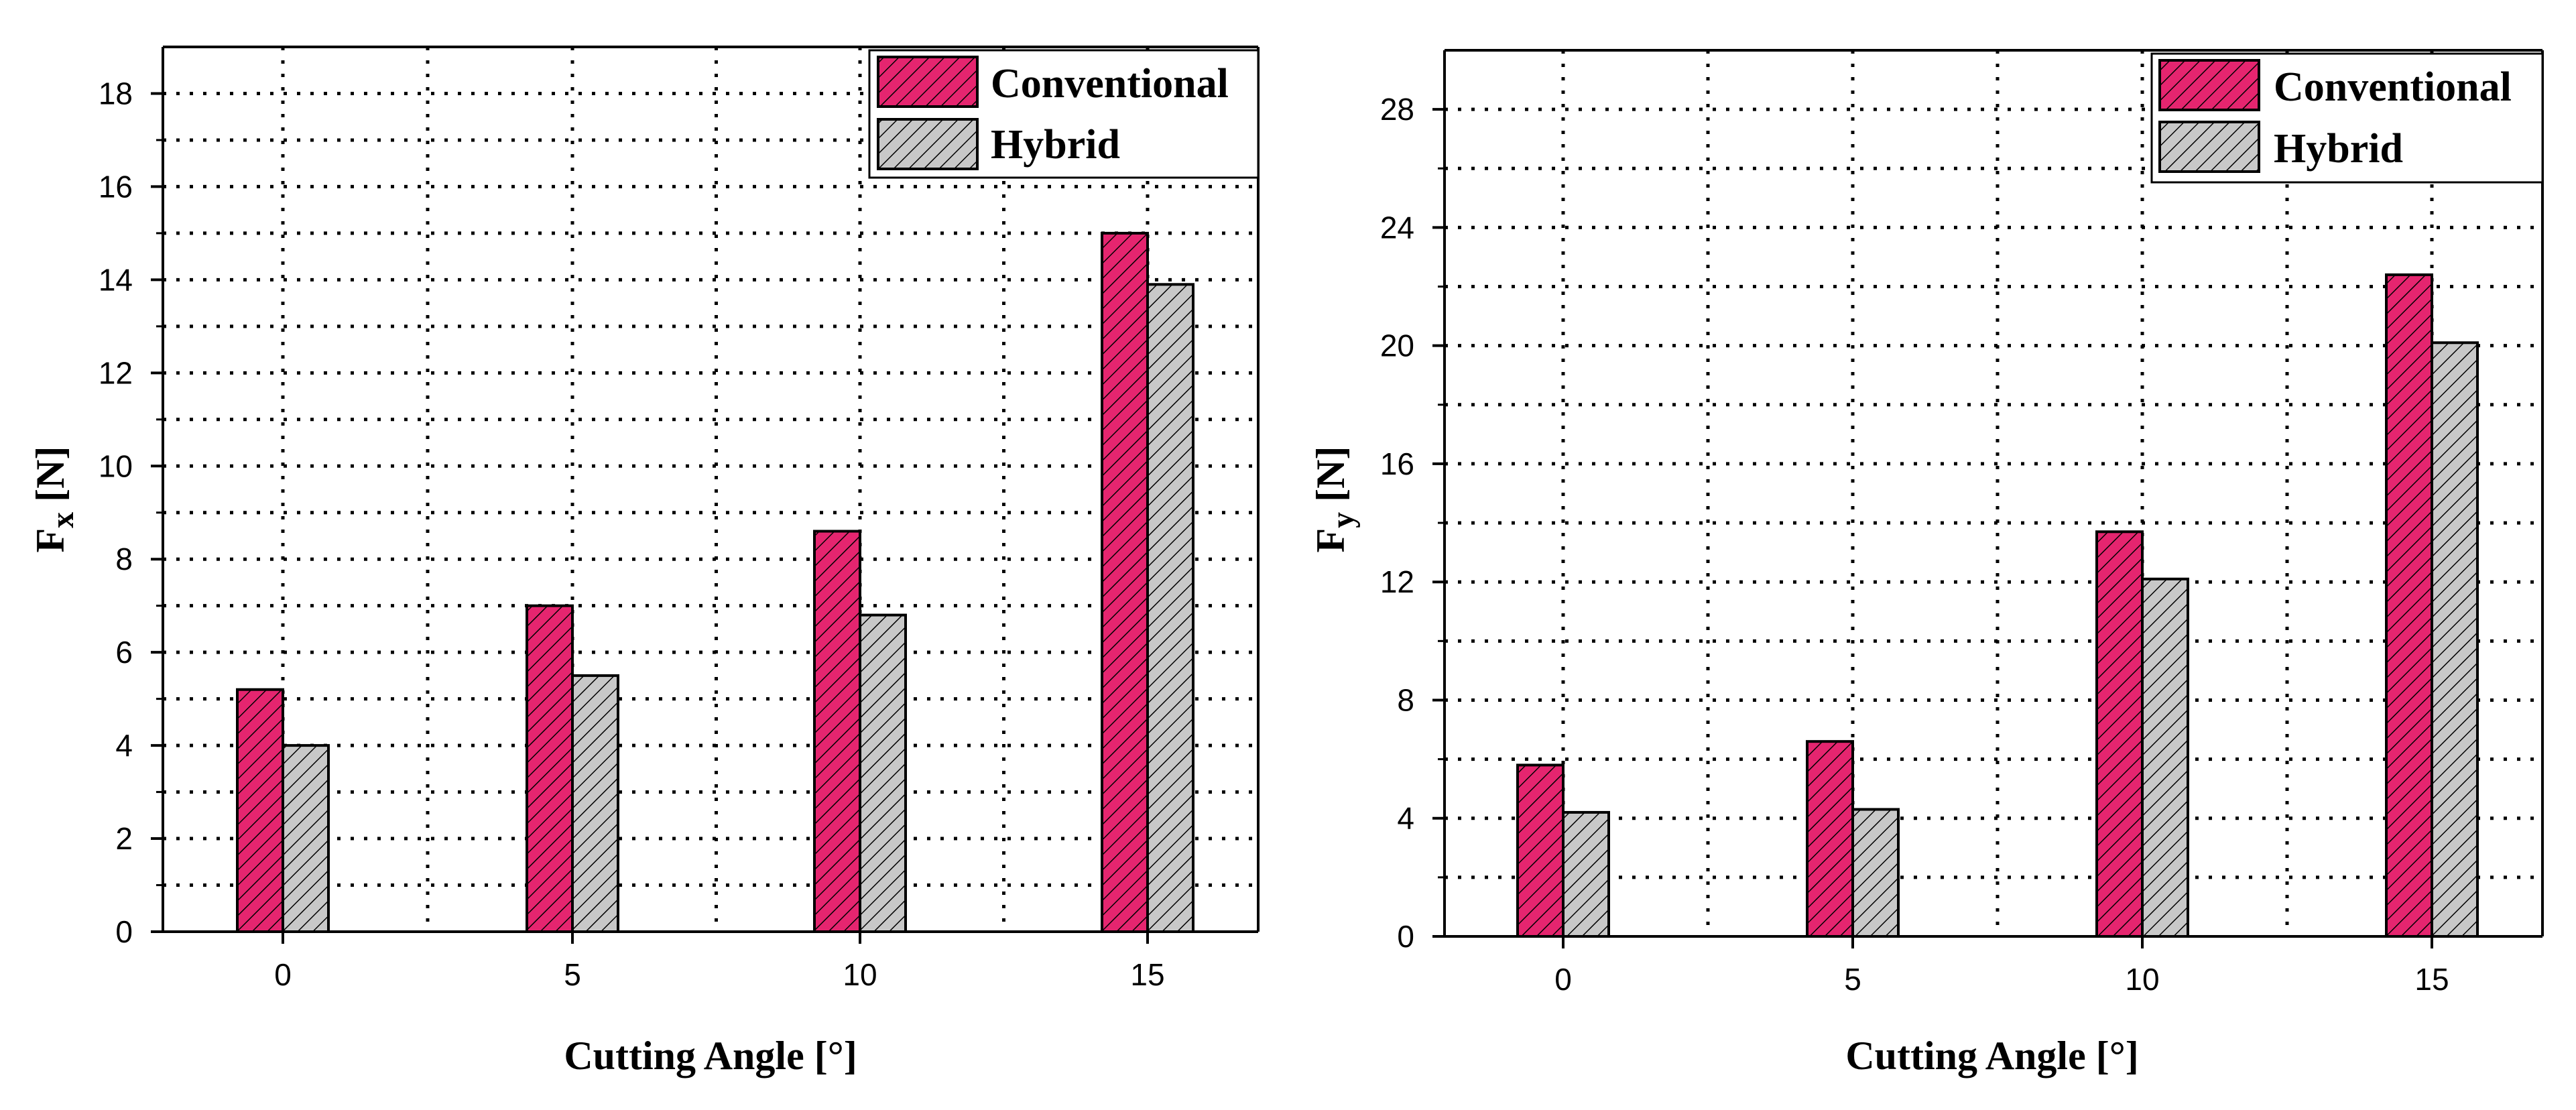 Image resolution: width=2576 pixels, height=1110 pixels. What do you see at coordinates (124, 931) in the screenshot?
I see `y-tick-label-fx: 0` at bounding box center [124, 931].